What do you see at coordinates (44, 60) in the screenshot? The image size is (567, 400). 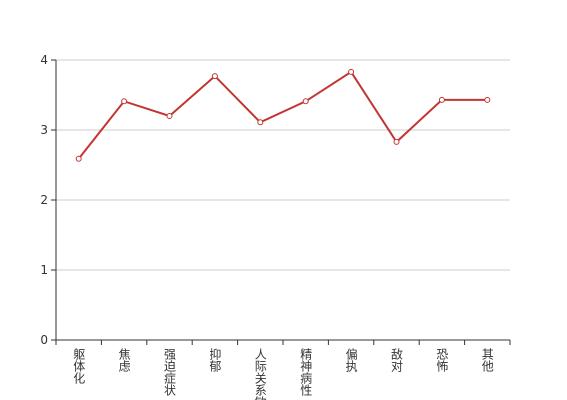 I see `y-tick-label: 4` at bounding box center [44, 60].